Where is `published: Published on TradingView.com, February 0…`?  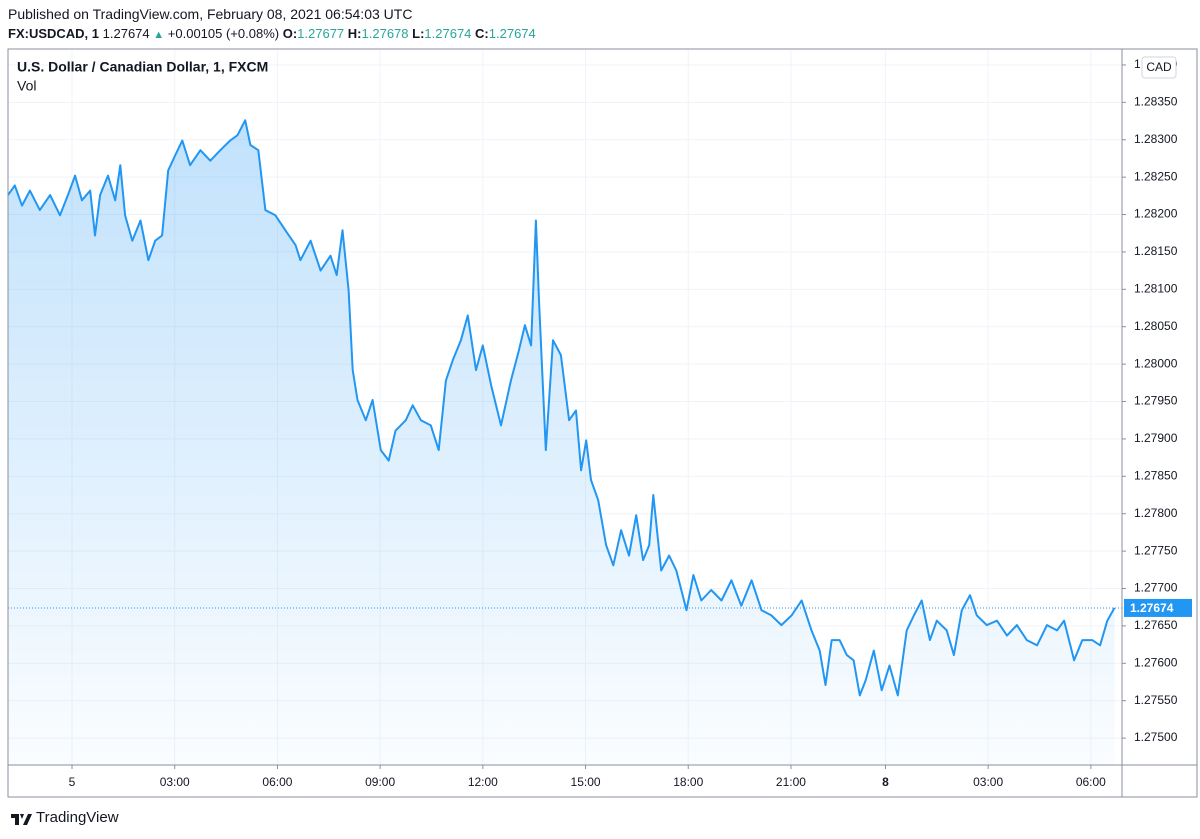
published: Published on TradingView.com, February 0… is located at coordinates (210, 14).